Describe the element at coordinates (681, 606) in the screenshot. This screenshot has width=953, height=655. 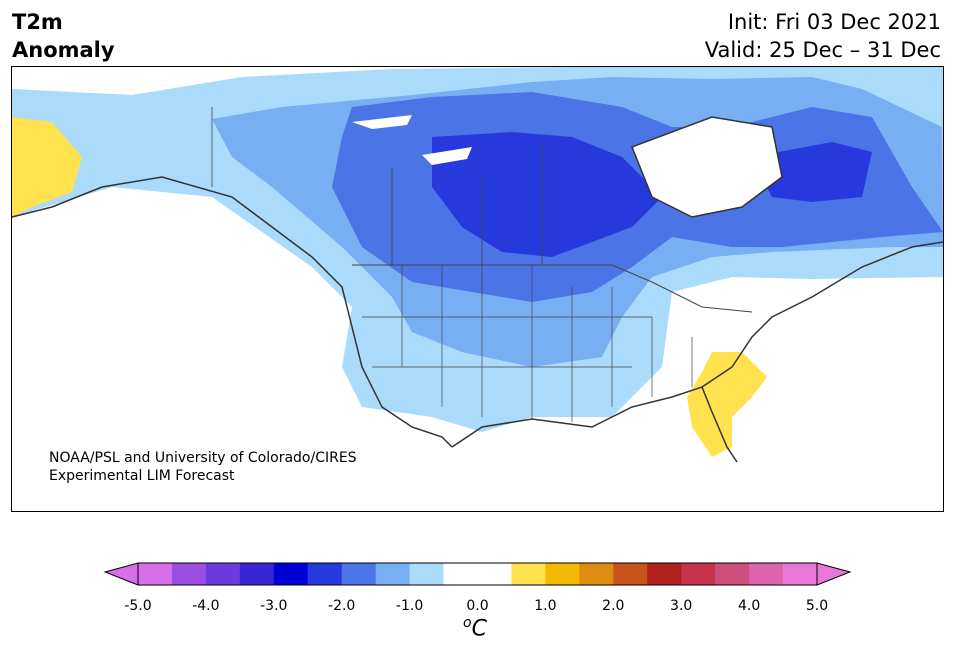
I see `colorbar-tick-label: 3.0` at that location.